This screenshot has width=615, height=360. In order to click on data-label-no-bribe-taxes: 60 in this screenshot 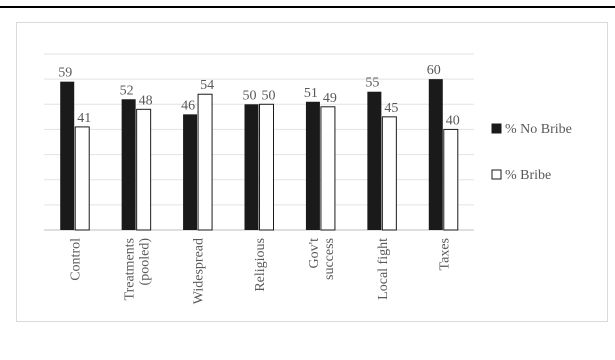, I will do `click(434, 70)`.